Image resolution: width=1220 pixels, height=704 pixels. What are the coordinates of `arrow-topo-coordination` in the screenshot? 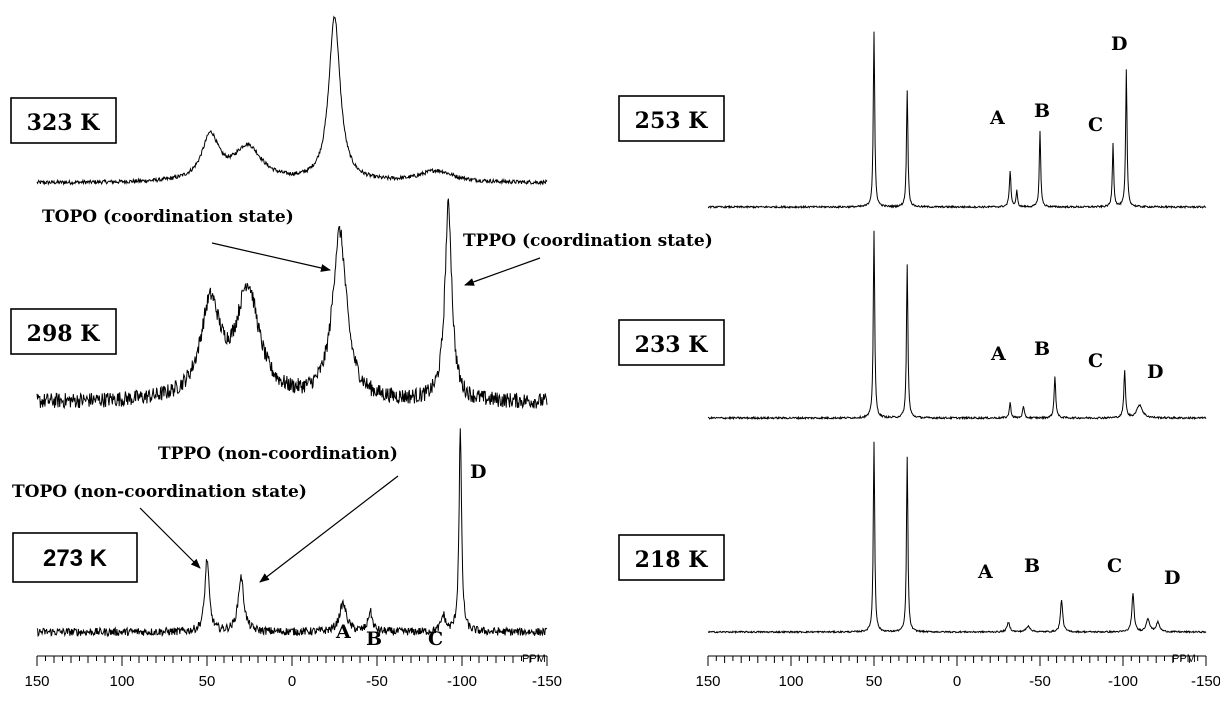 It's located at (271, 257).